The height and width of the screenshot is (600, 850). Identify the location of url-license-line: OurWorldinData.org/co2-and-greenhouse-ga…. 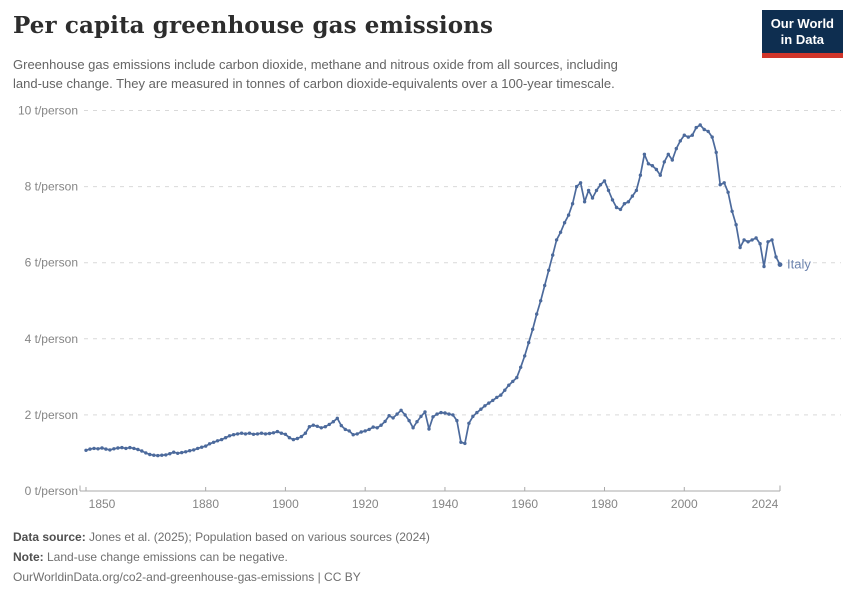
(187, 577).